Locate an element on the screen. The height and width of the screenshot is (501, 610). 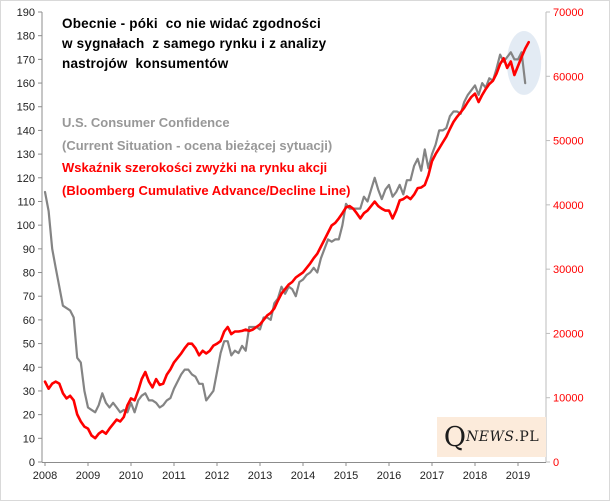
y-axis-left-tick-label: 110 is located at coordinates (26, 202).